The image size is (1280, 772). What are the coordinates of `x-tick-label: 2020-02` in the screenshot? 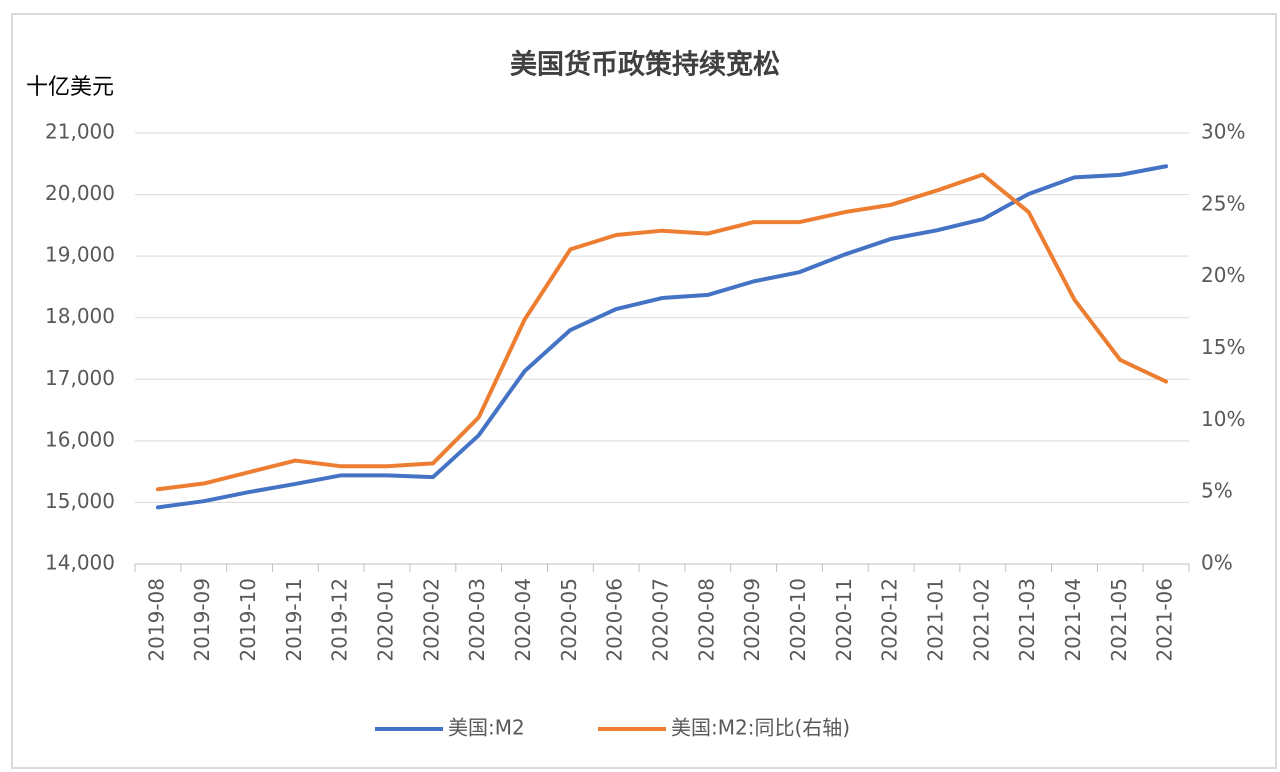 It's located at (431, 620).